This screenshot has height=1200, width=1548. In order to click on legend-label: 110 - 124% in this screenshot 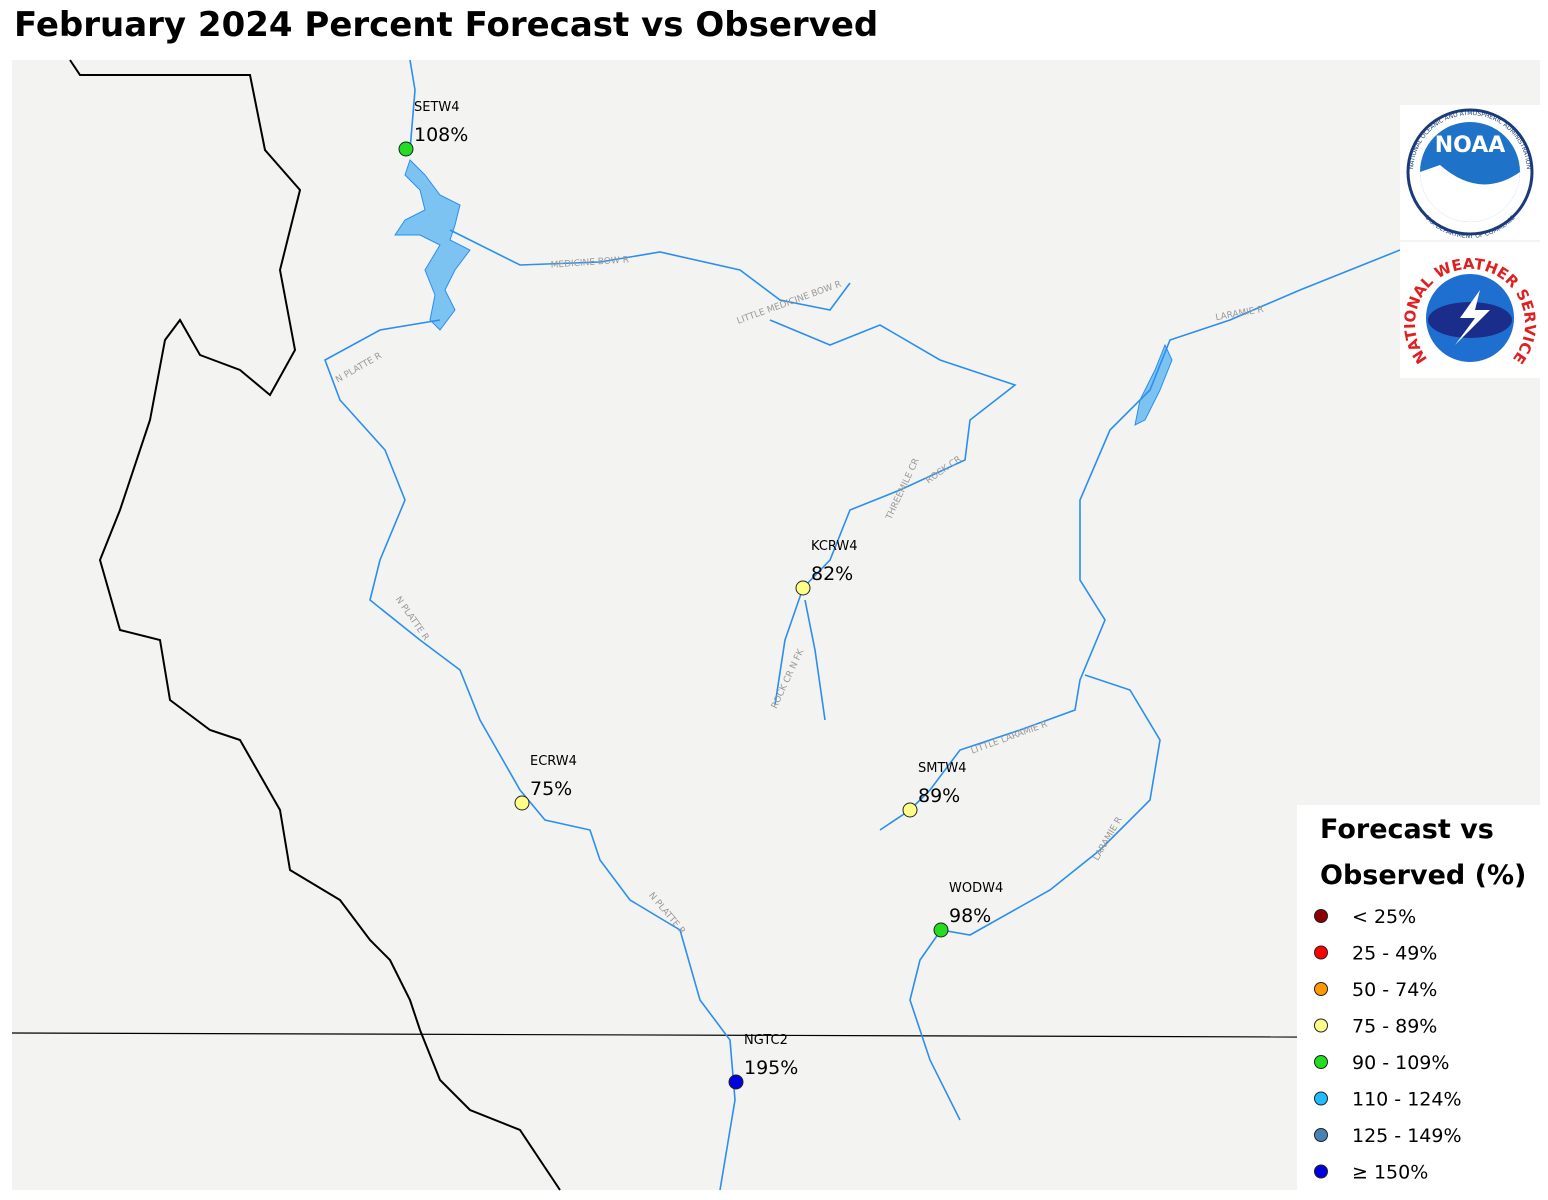, I will do `click(1407, 1100)`.